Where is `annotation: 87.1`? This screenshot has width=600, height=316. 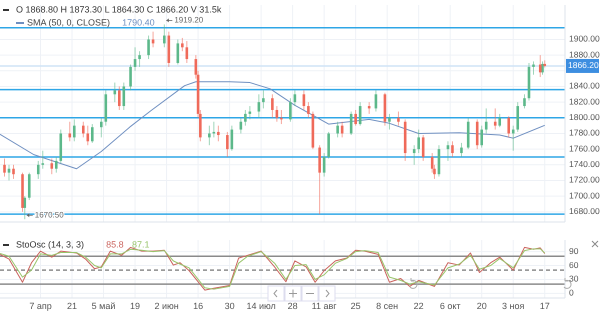
annotation: 87.1 is located at coordinates (141, 244).